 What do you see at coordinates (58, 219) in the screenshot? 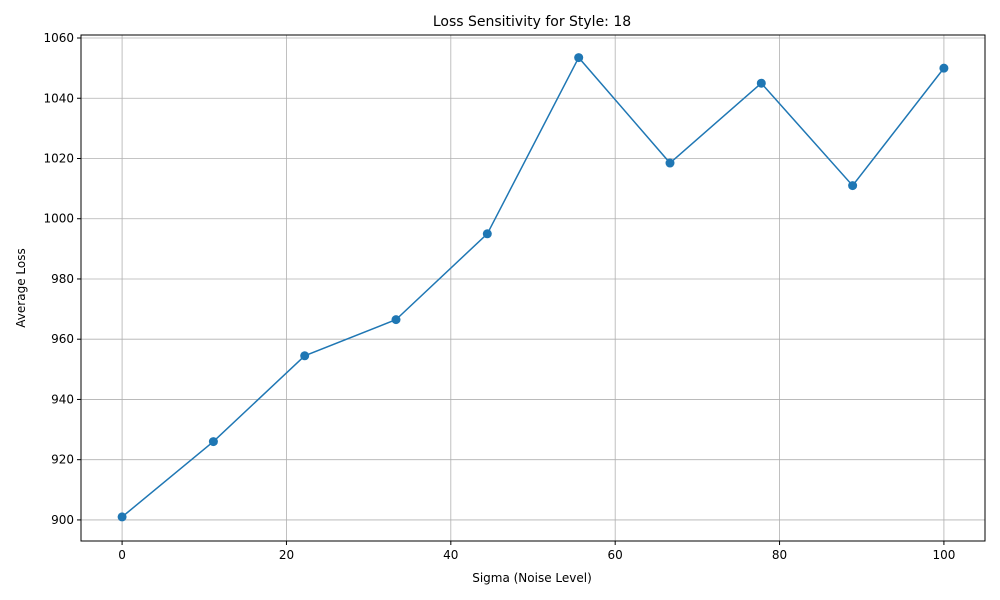
I see `y-tick-label: 1000` at bounding box center [58, 219].